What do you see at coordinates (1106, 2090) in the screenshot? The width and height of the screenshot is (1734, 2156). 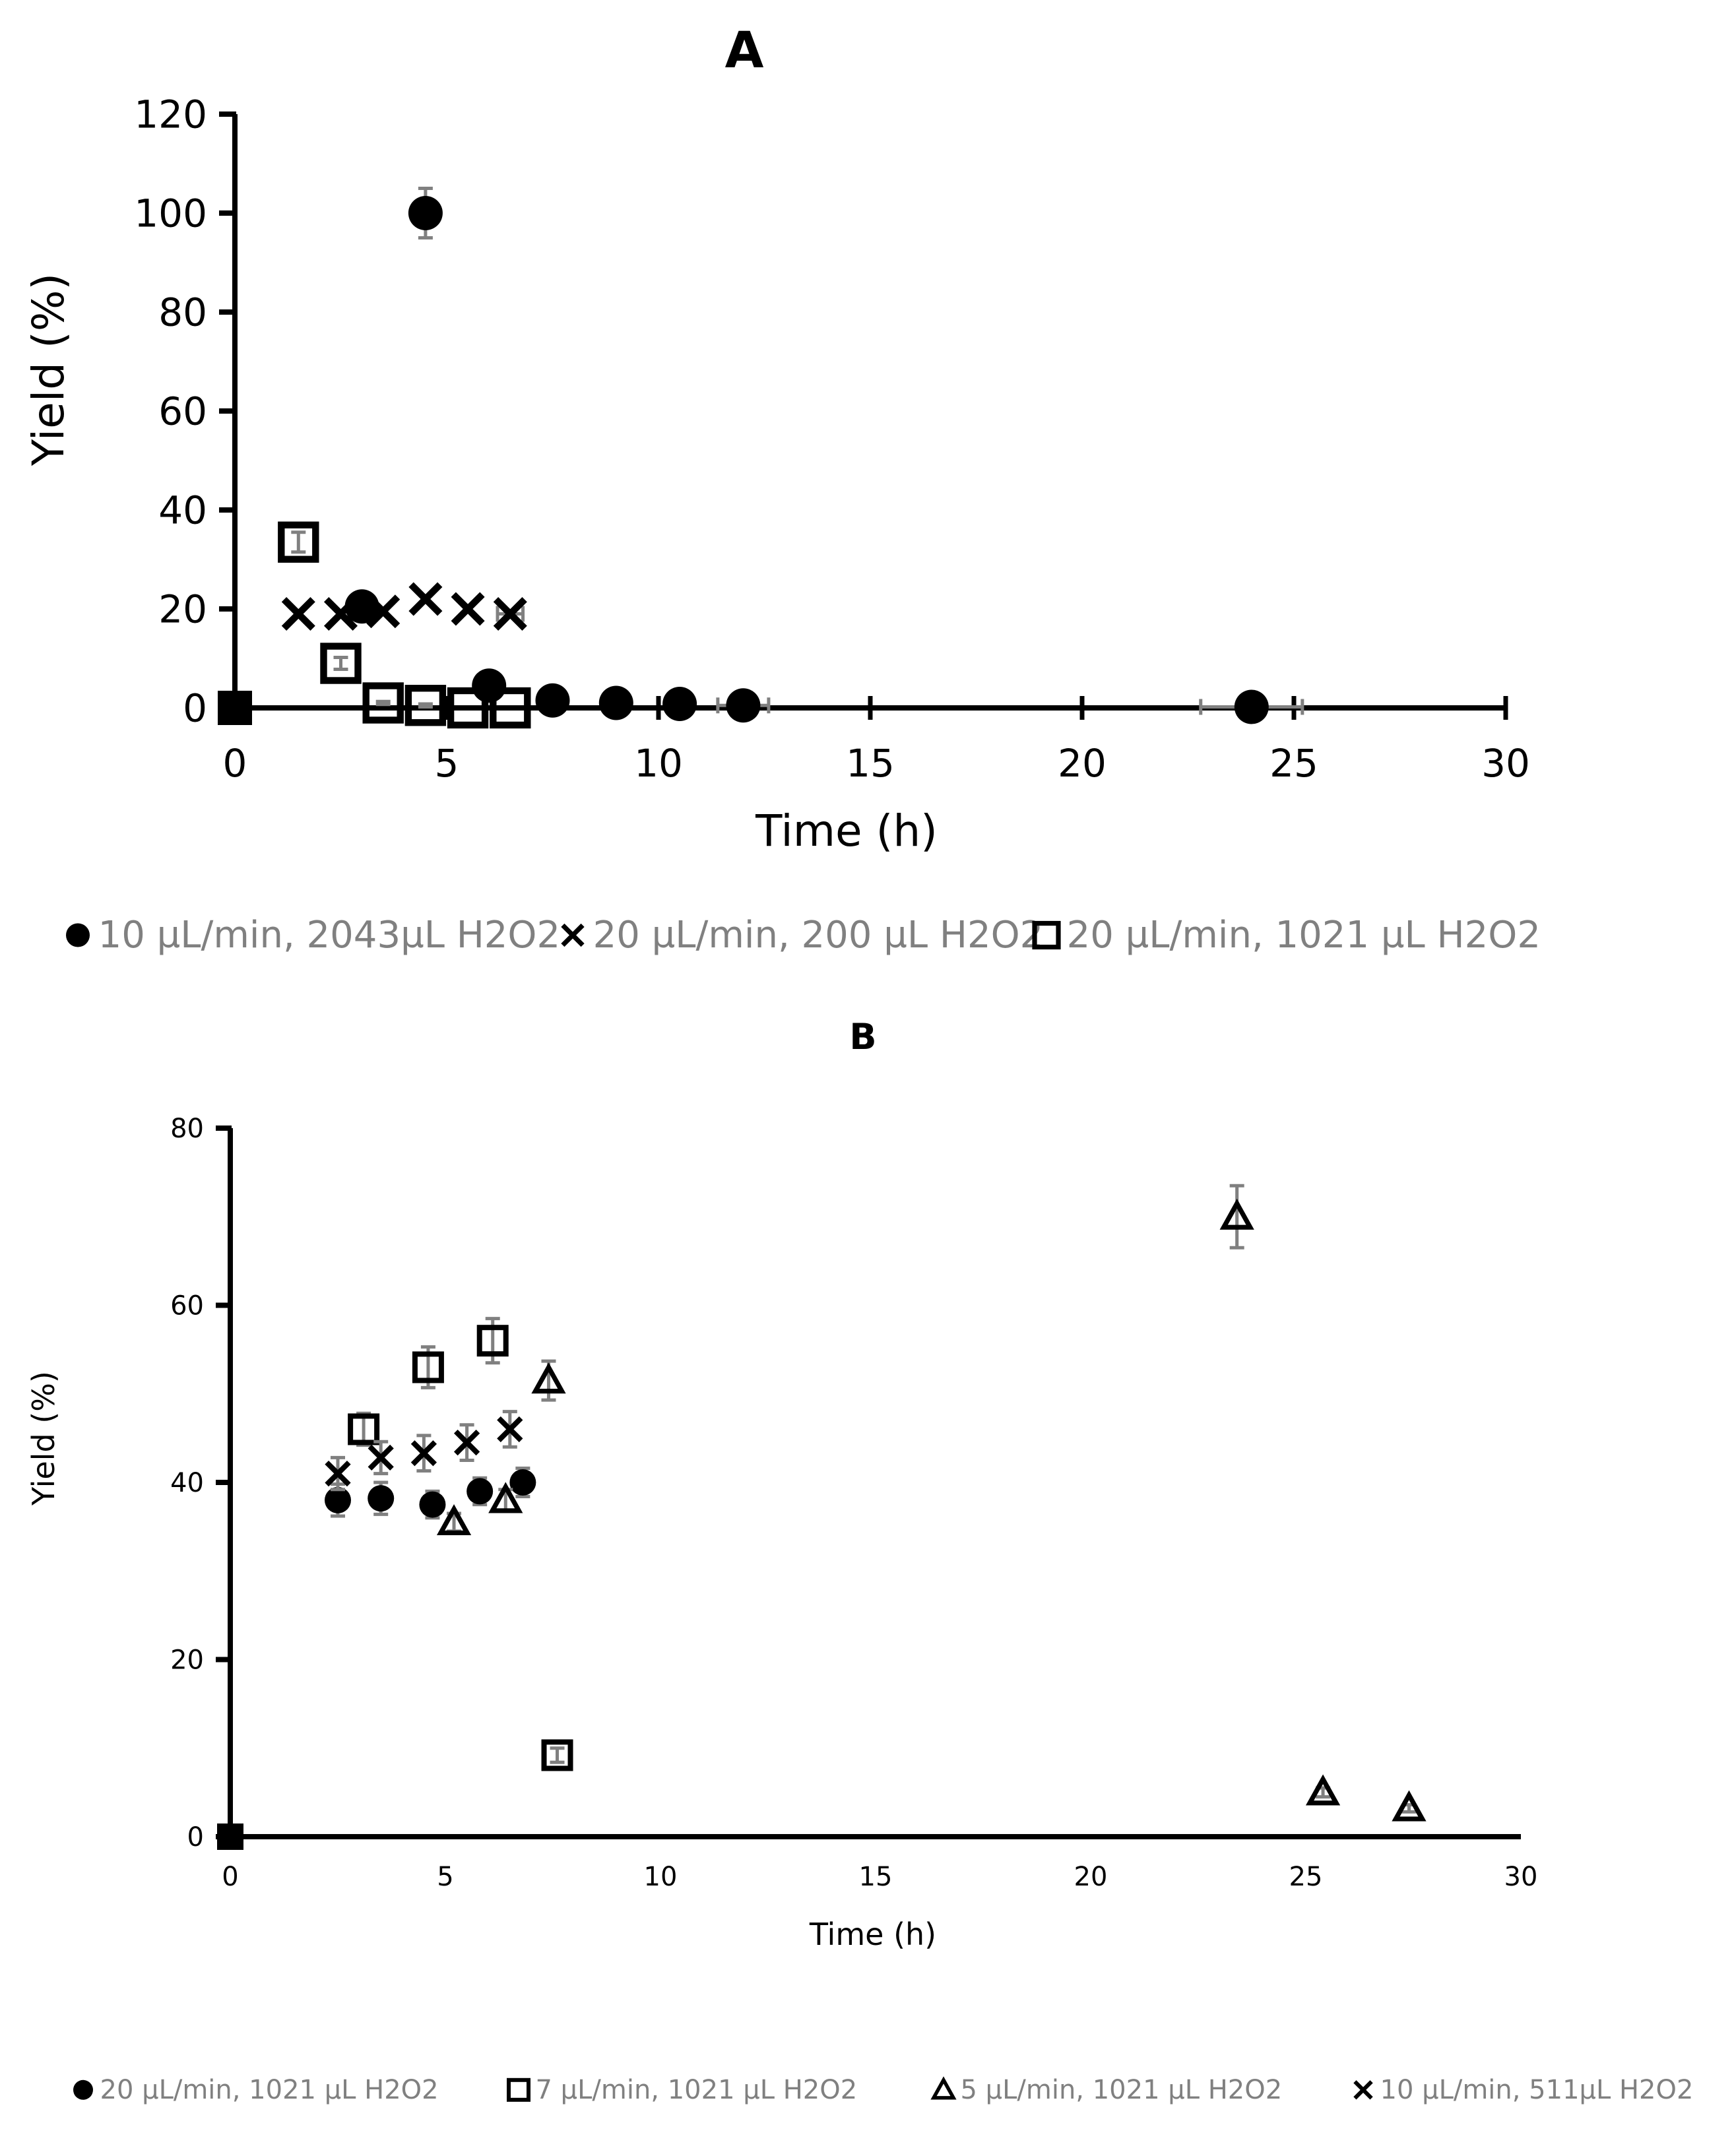 I see `legend-item: 5 µL/min, 1021 µL H2O2` at bounding box center [1106, 2090].